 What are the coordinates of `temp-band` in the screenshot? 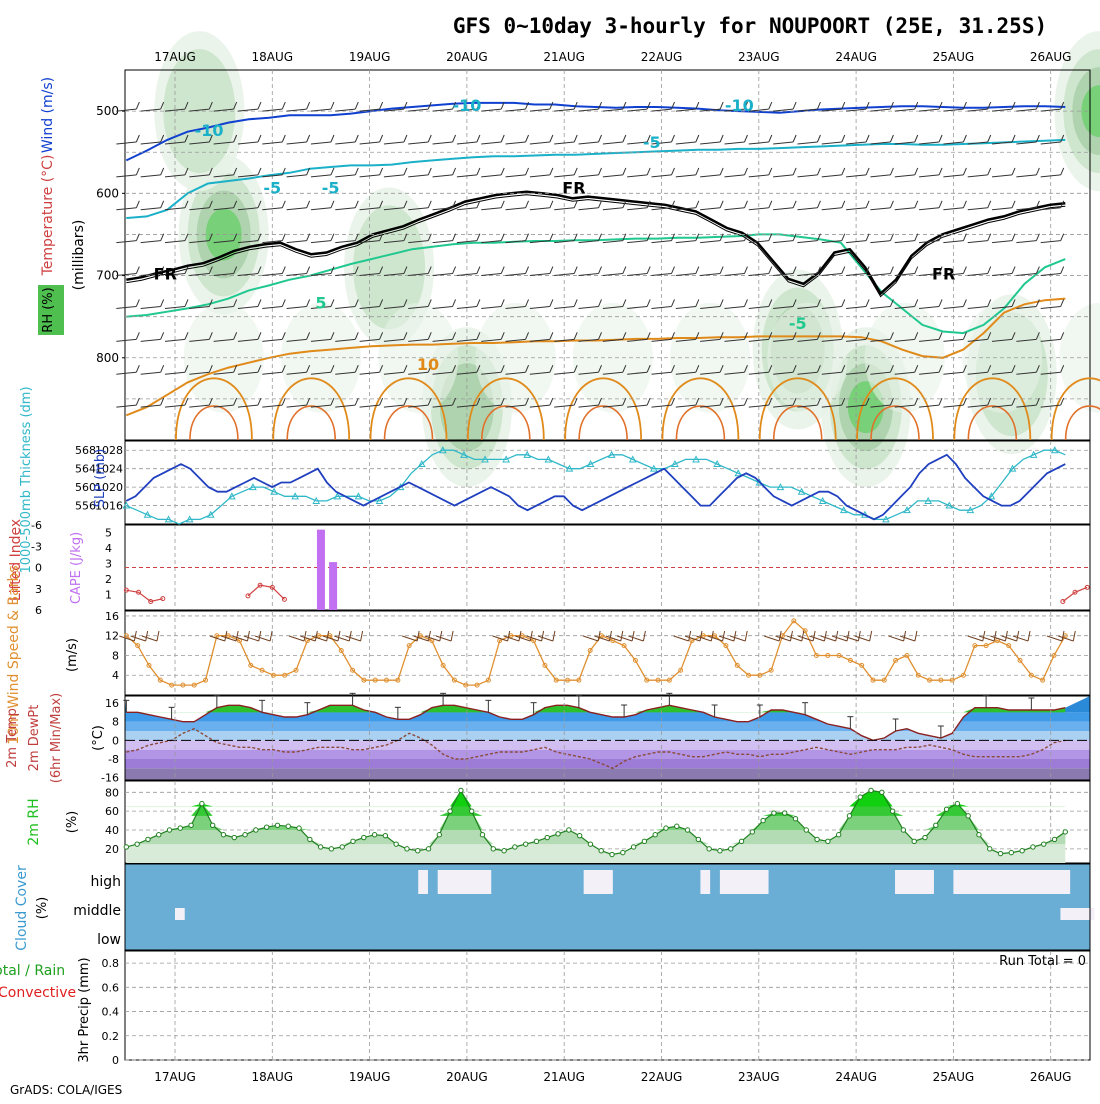 It's located at (607, 726).